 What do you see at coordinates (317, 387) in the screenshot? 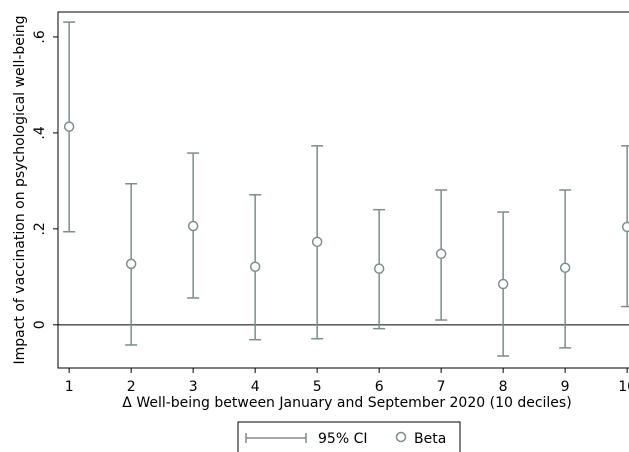
I see `x-tick-label: 5` at bounding box center [317, 387].